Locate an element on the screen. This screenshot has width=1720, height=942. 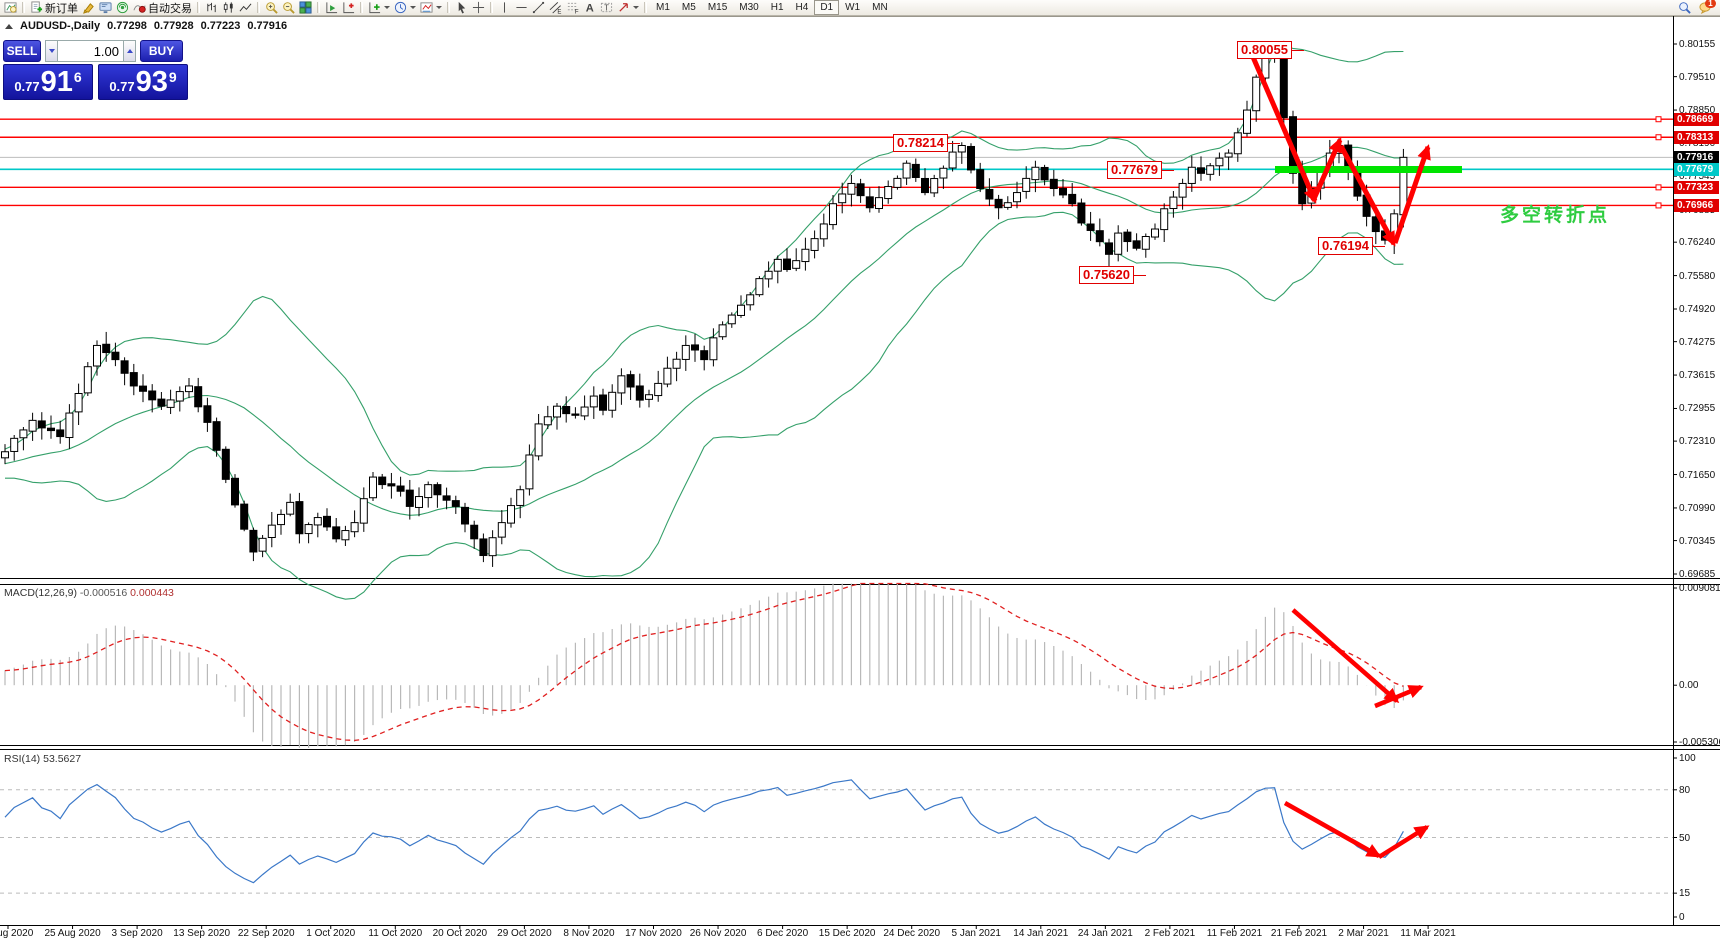
date-axis-tick: 29 Oct 2020 is located at coordinates (524, 933).